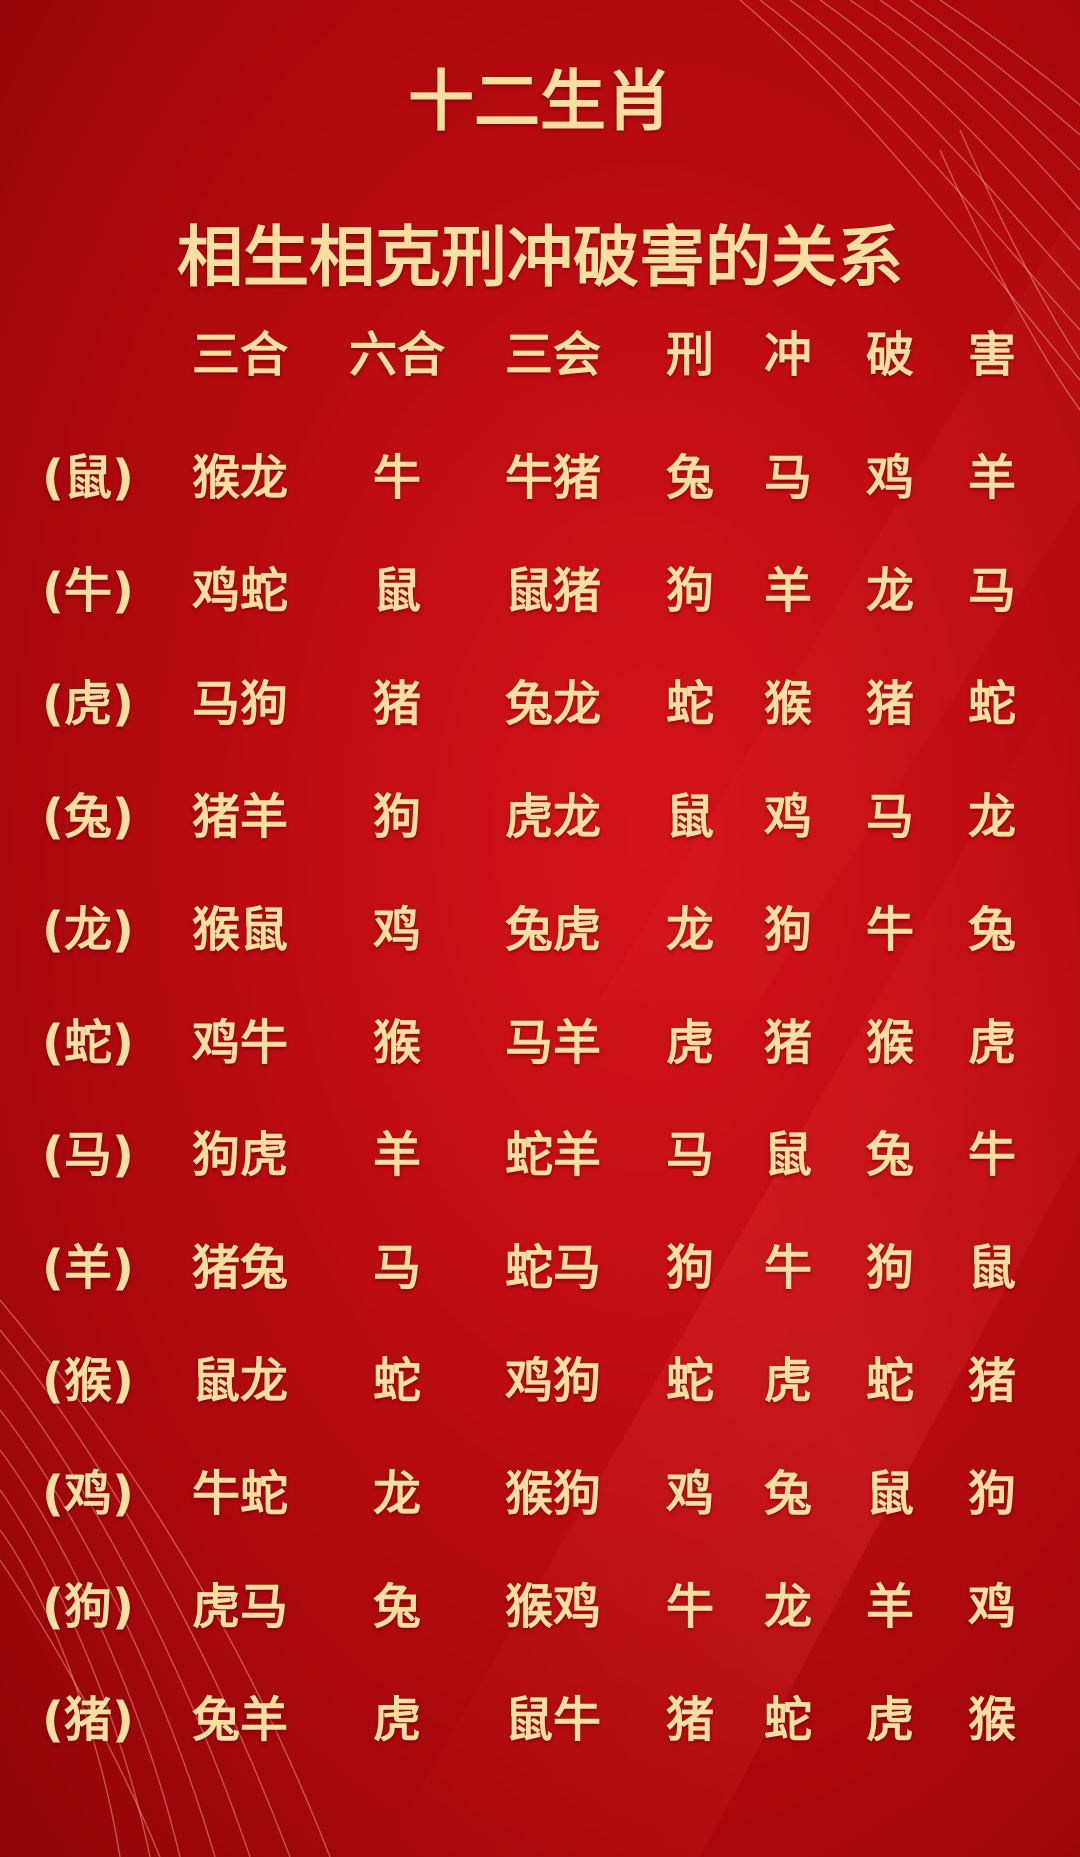 This screenshot has height=1857, width=1080. Describe the element at coordinates (991, 355) in the screenshot. I see `column-header: 害` at that location.